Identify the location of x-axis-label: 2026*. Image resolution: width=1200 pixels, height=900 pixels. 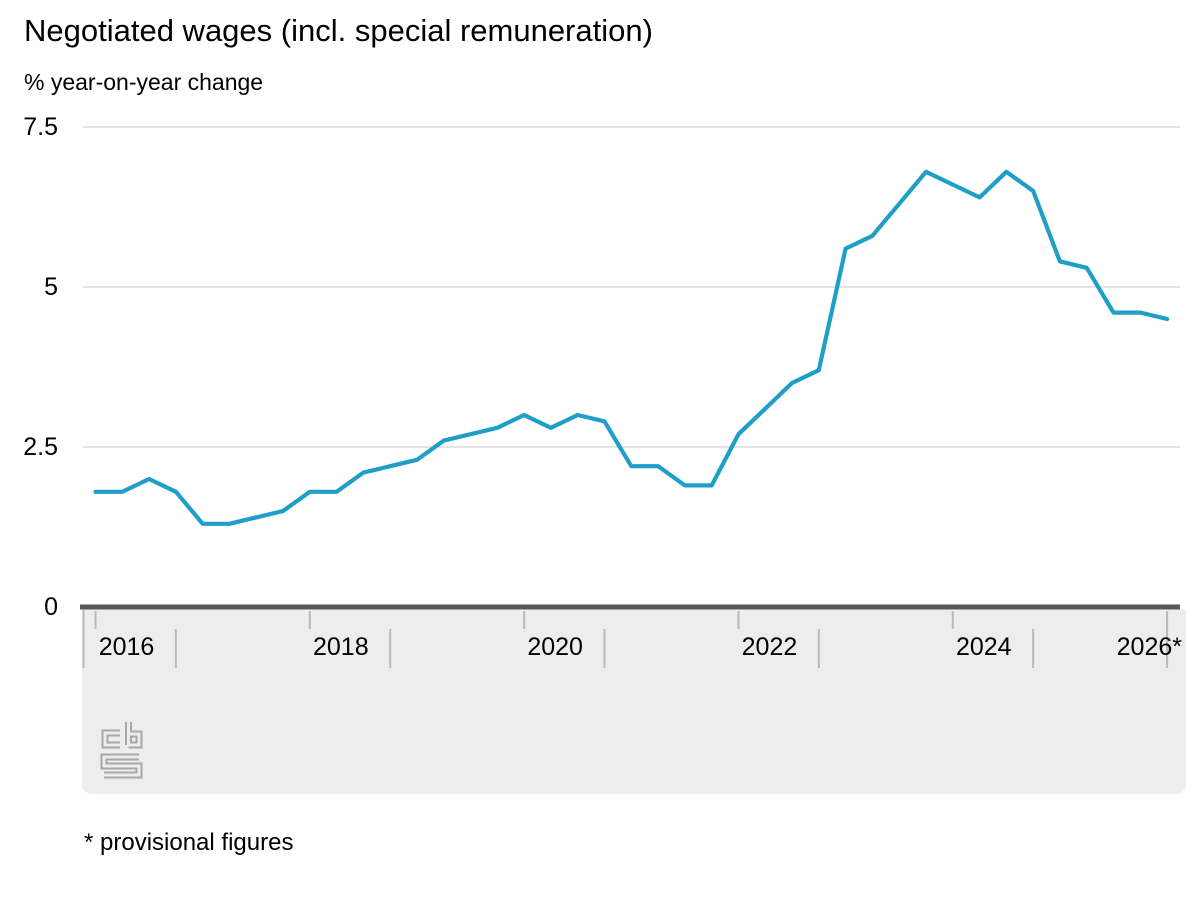
(1149, 647).